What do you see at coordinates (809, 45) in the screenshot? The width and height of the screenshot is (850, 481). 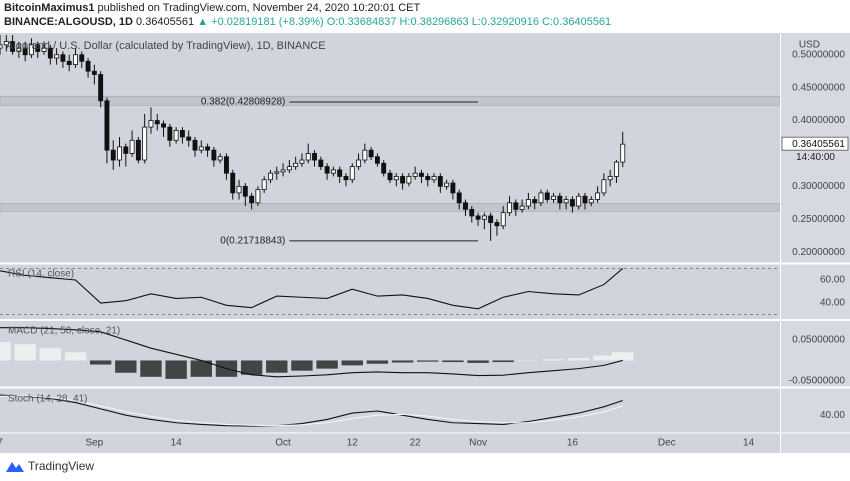 I see `y-unit: USD` at bounding box center [809, 45].